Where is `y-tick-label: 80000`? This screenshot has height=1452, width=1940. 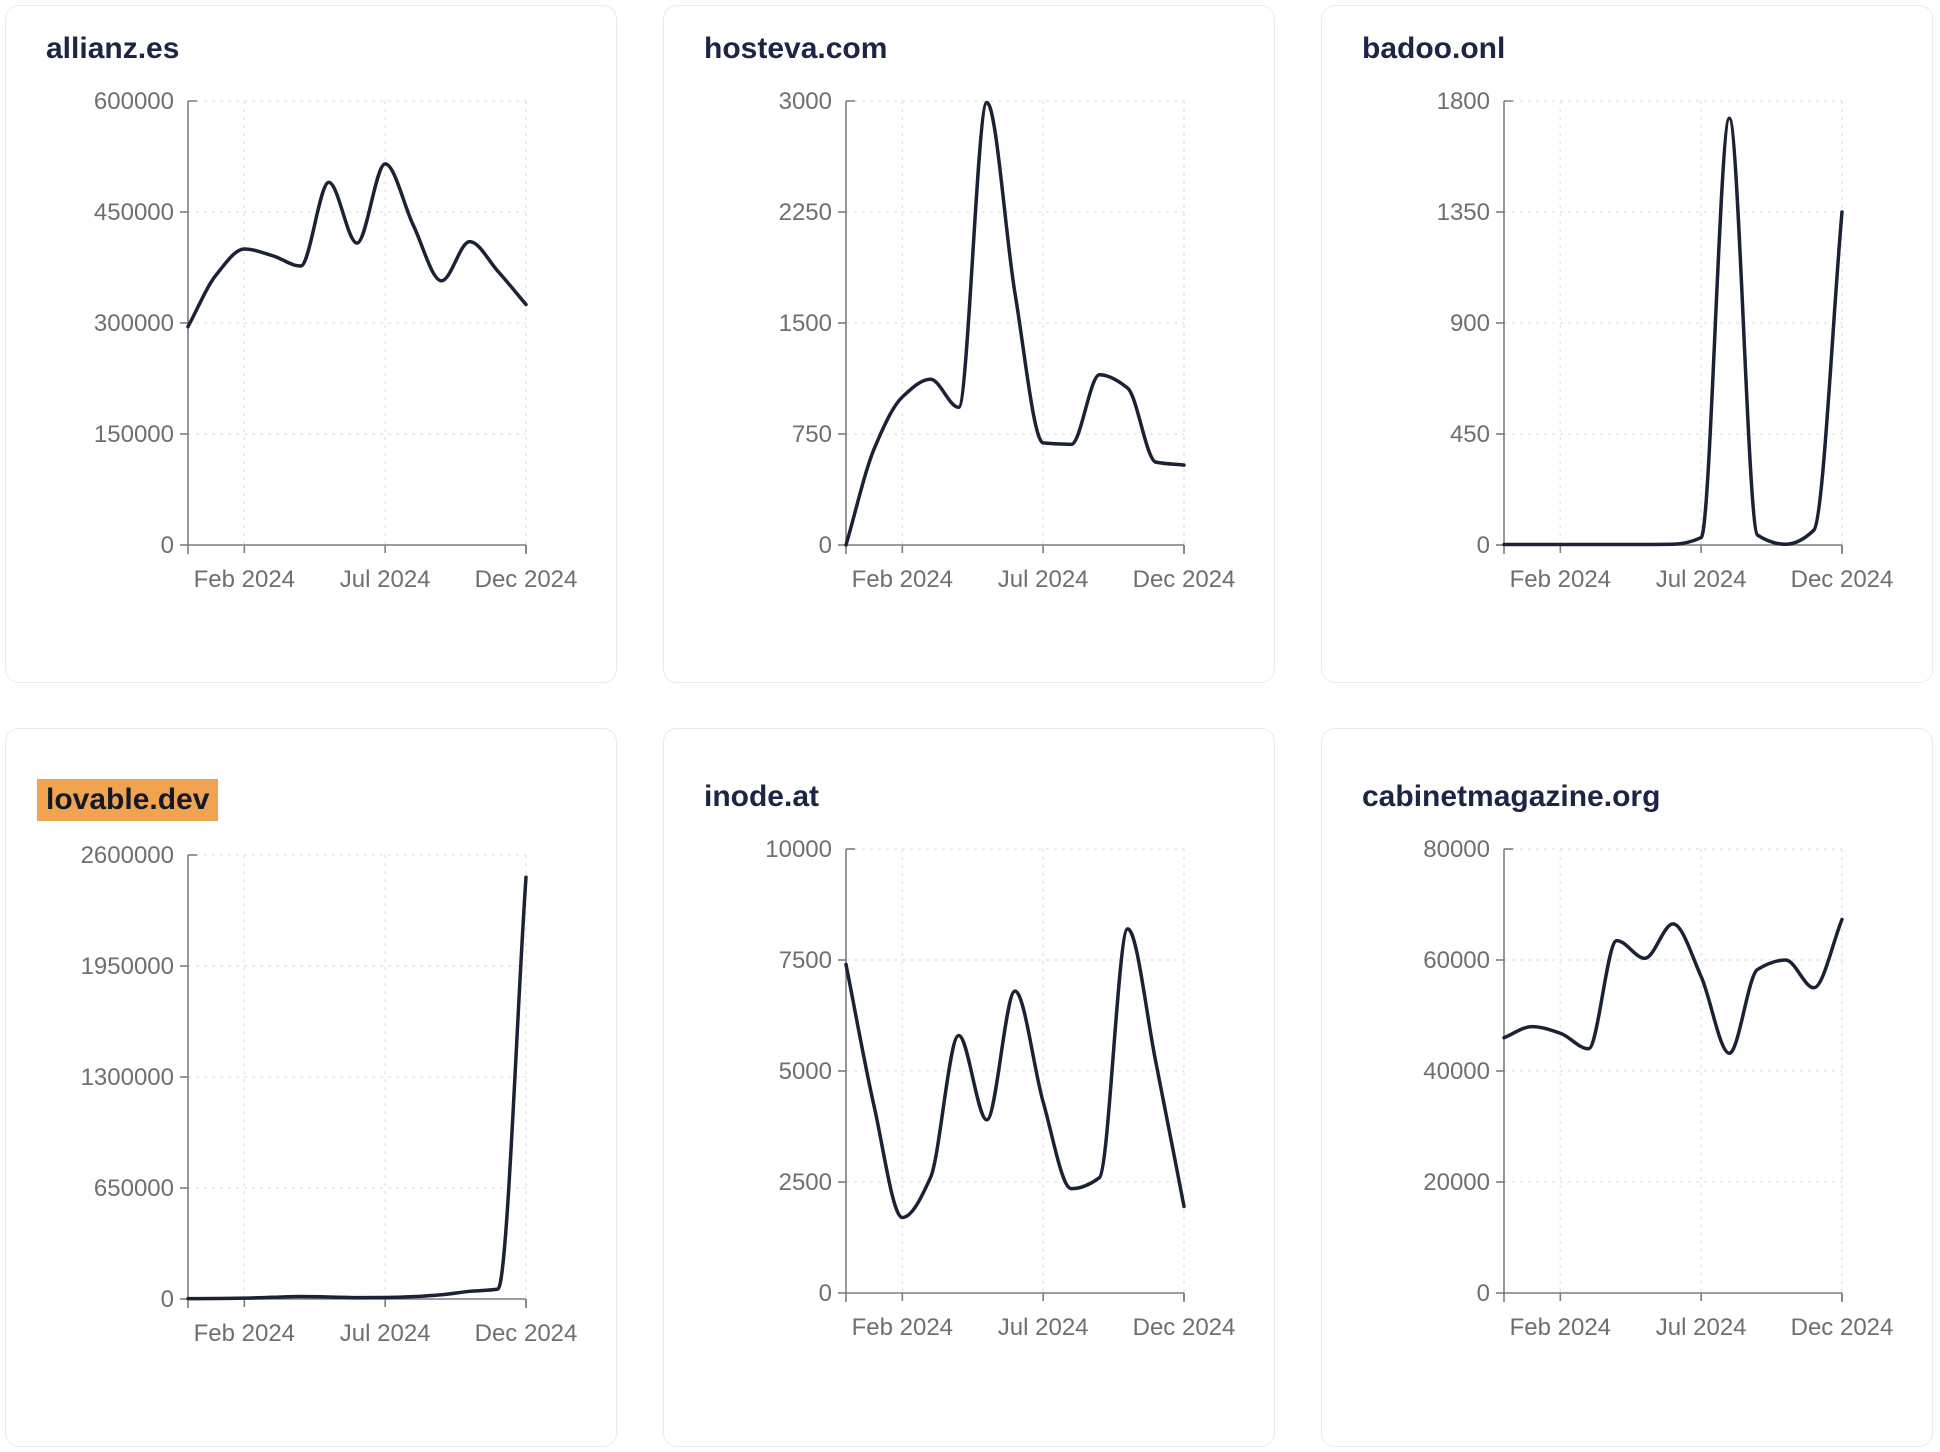
y-tick-label: 80000 is located at coordinates (1456, 849).